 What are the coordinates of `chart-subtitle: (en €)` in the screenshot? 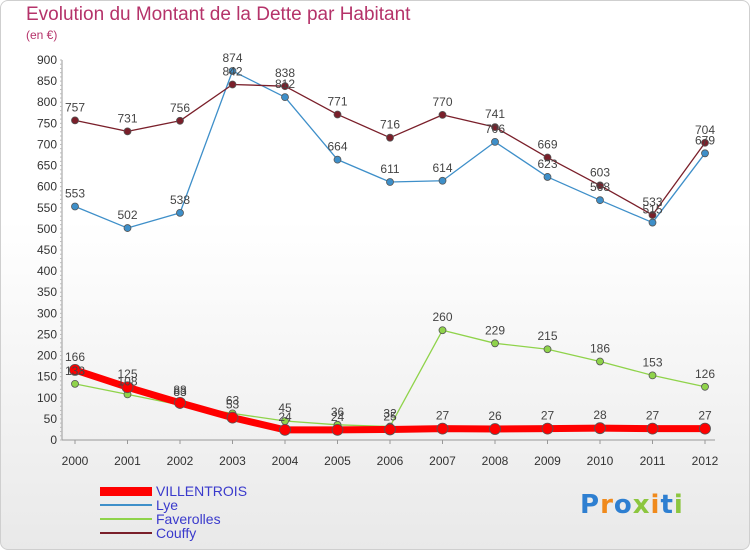 It's located at (42, 35).